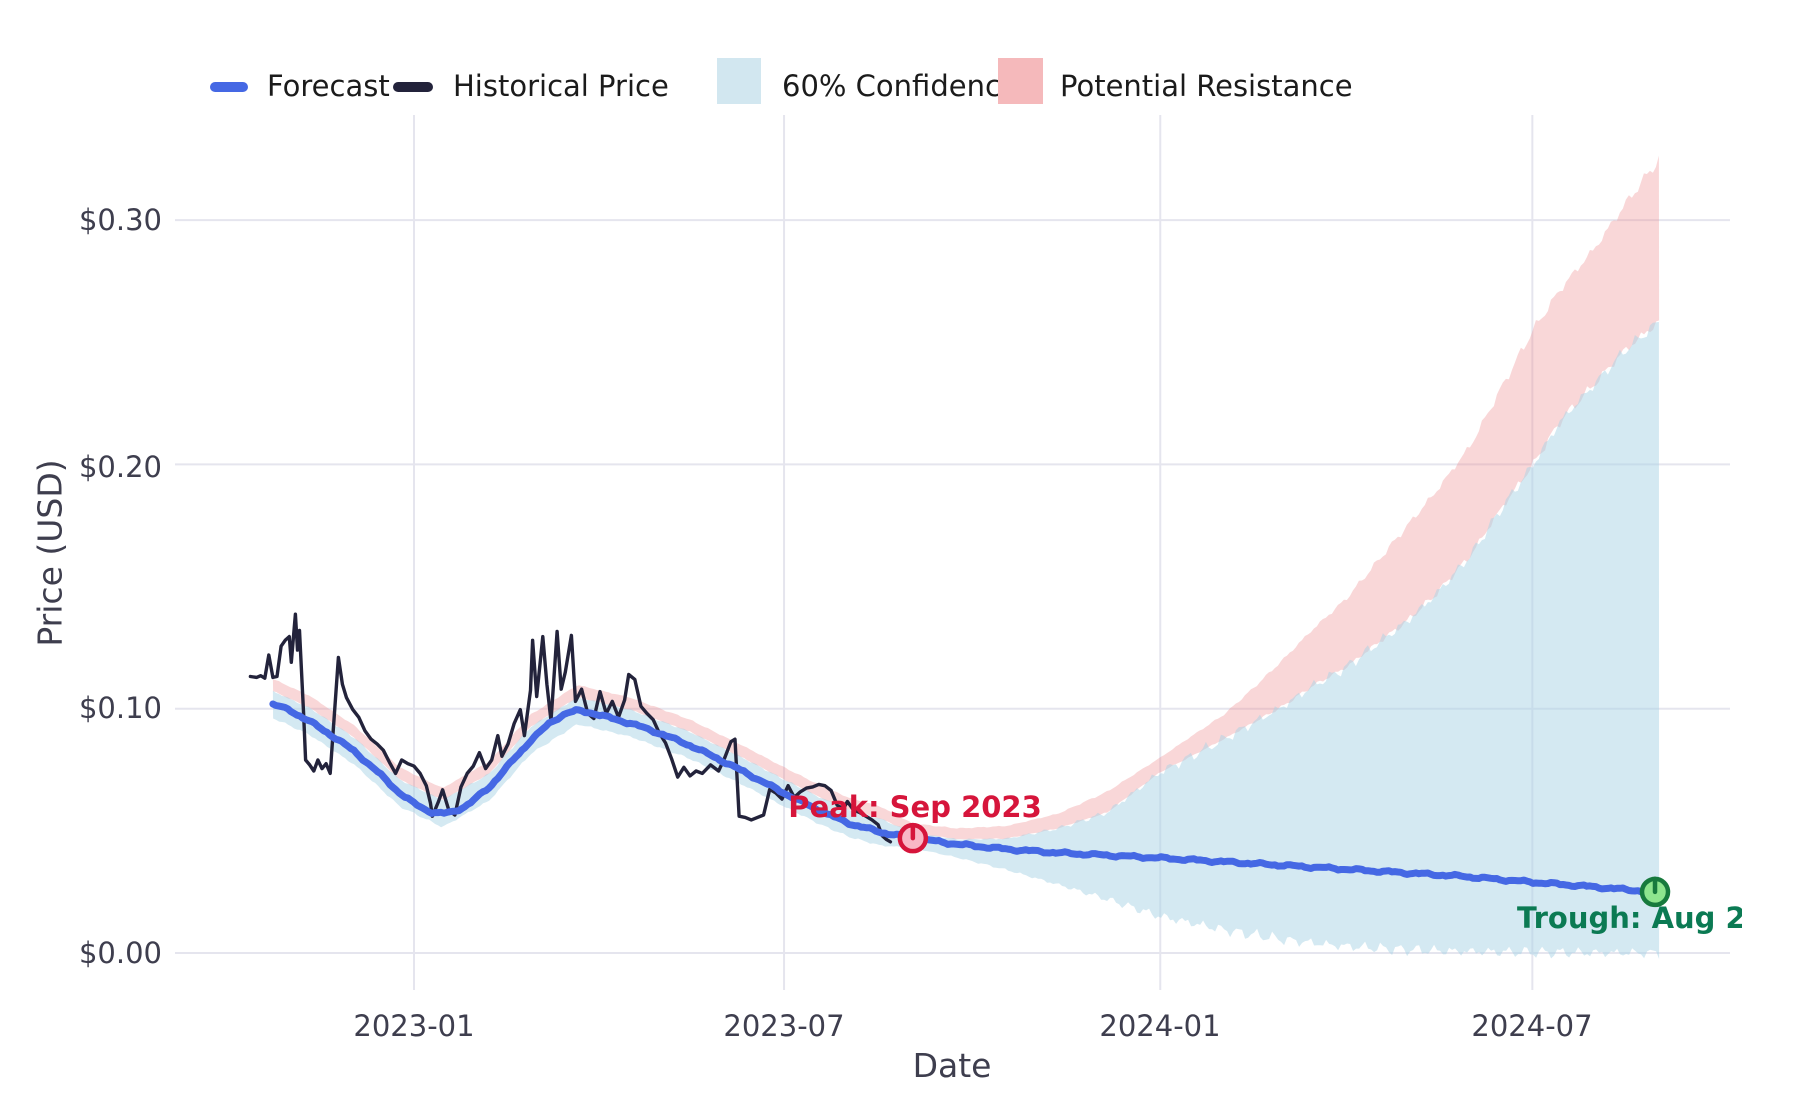  What do you see at coordinates (413, 87) in the screenshot?
I see `historical-line-swatch` at bounding box center [413, 87].